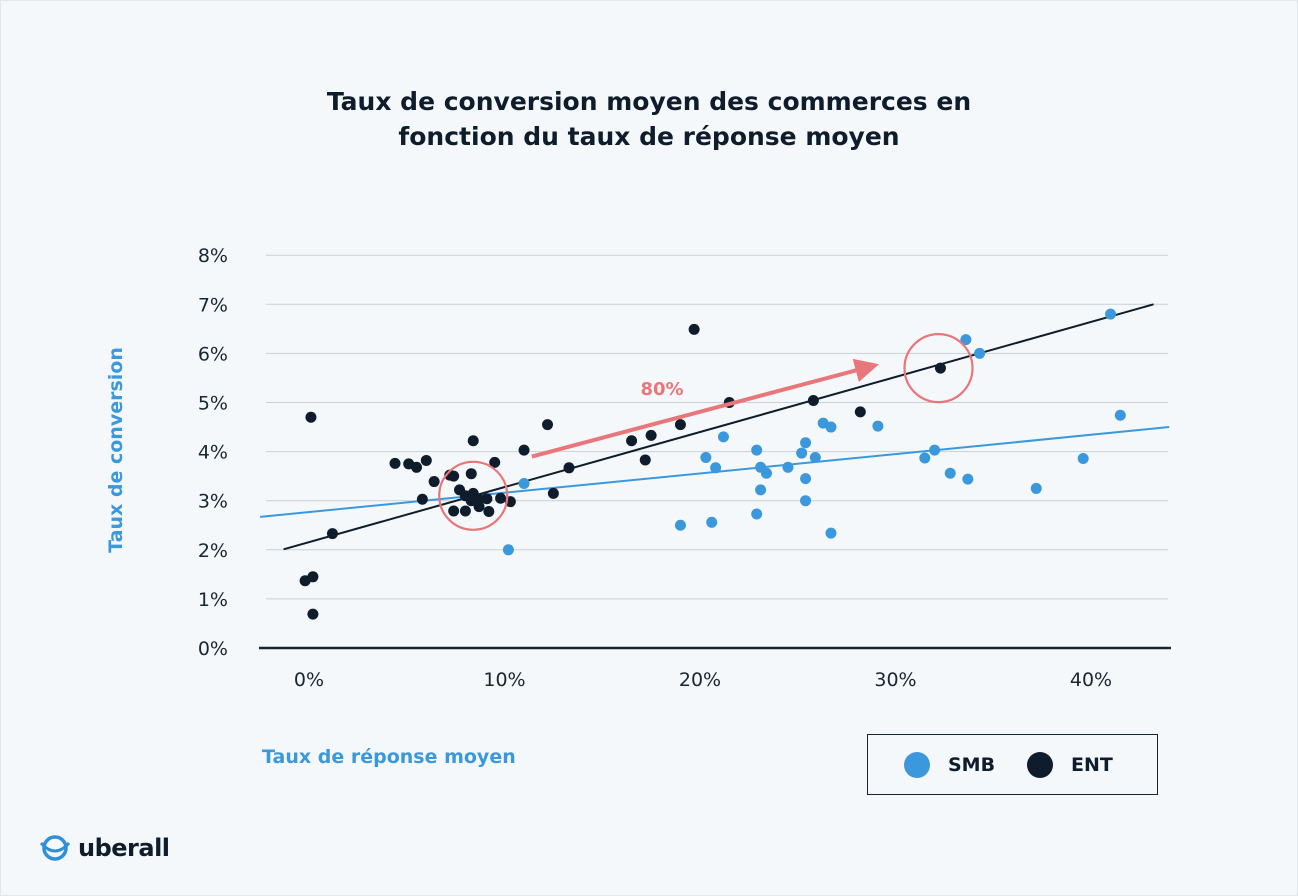  I want to click on y-axis-label: Taux de conversion, so click(116, 450).